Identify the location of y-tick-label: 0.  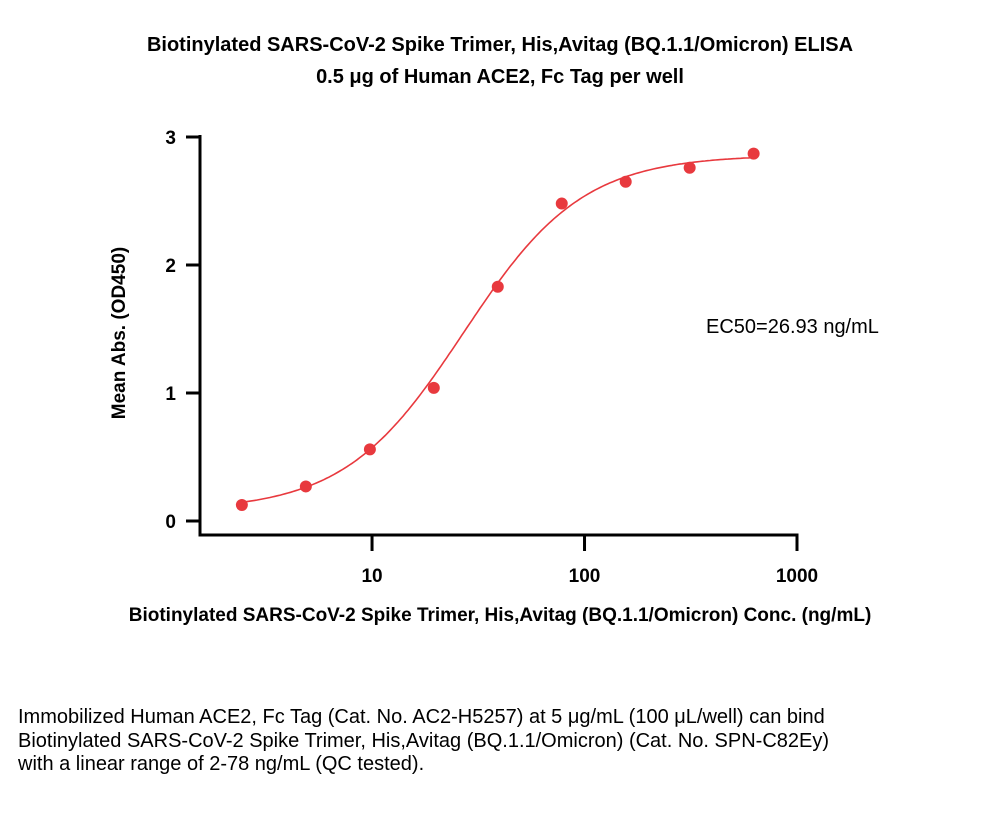
(170, 522).